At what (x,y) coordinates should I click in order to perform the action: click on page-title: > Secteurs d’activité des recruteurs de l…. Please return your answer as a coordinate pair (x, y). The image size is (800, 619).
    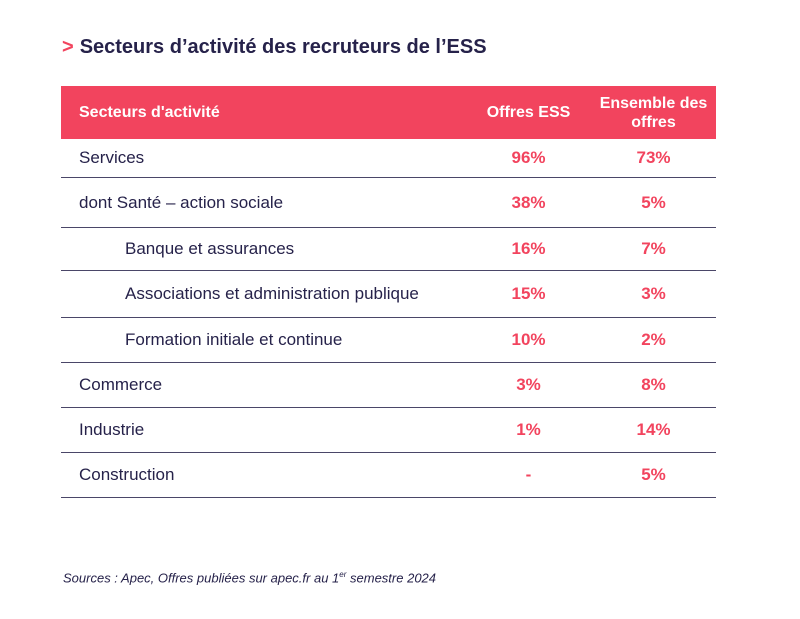
    Looking at the image, I should click on (274, 47).